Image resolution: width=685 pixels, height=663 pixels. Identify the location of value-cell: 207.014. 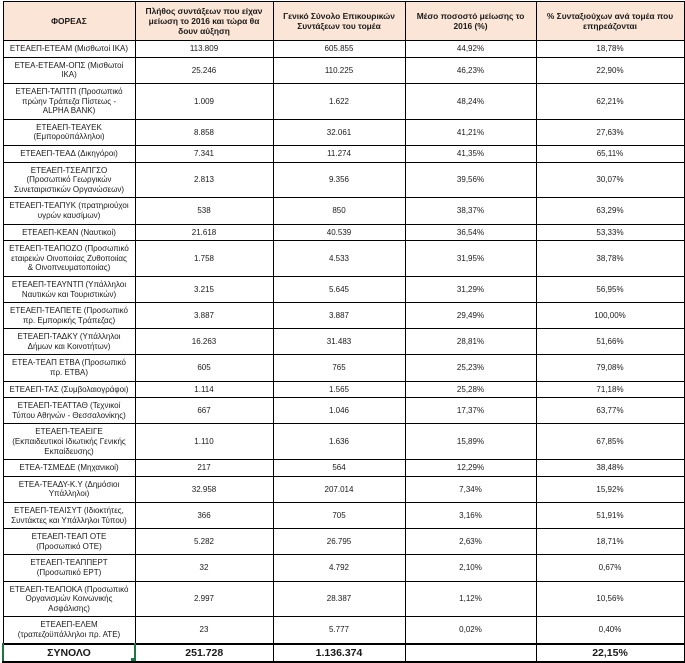
(339, 489).